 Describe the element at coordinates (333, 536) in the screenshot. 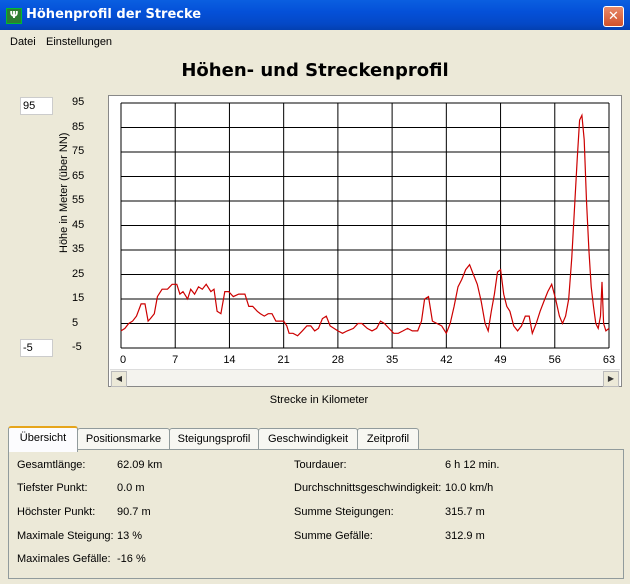

I see `stat-label-summe-gefaelle: Summe Gefälle:` at that location.